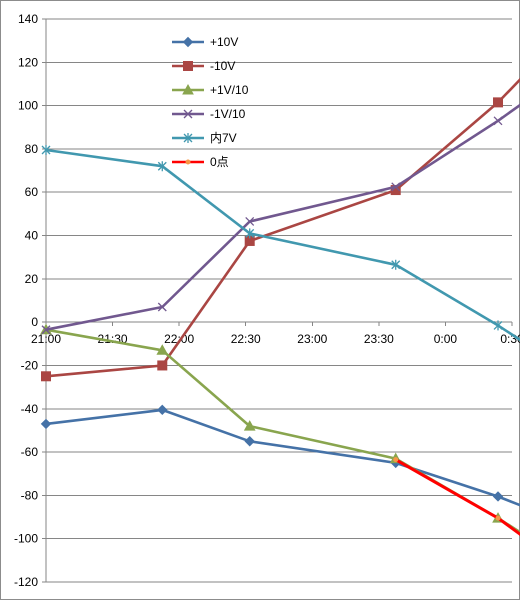 The width and height of the screenshot is (520, 600). Describe the element at coordinates (28, 106) in the screenshot. I see `y-tick-label: 100` at that location.